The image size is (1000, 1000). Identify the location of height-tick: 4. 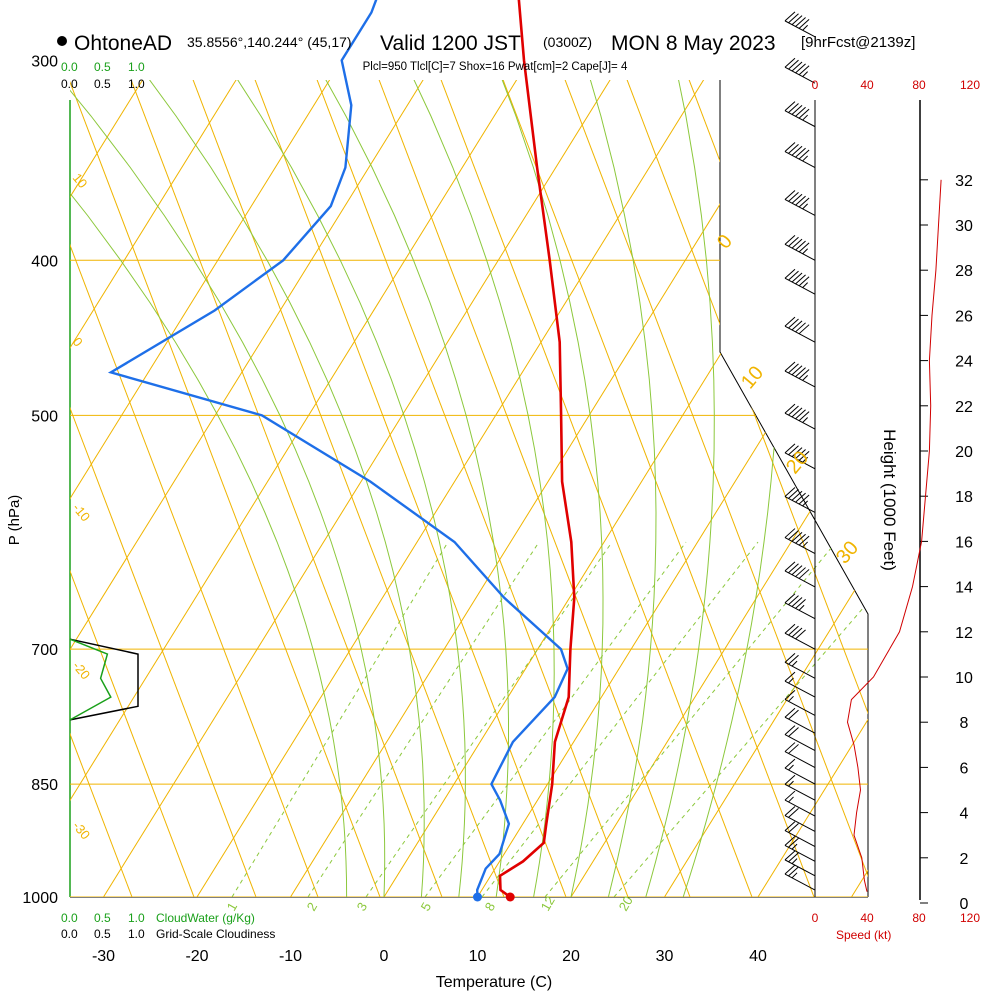
(964, 814).